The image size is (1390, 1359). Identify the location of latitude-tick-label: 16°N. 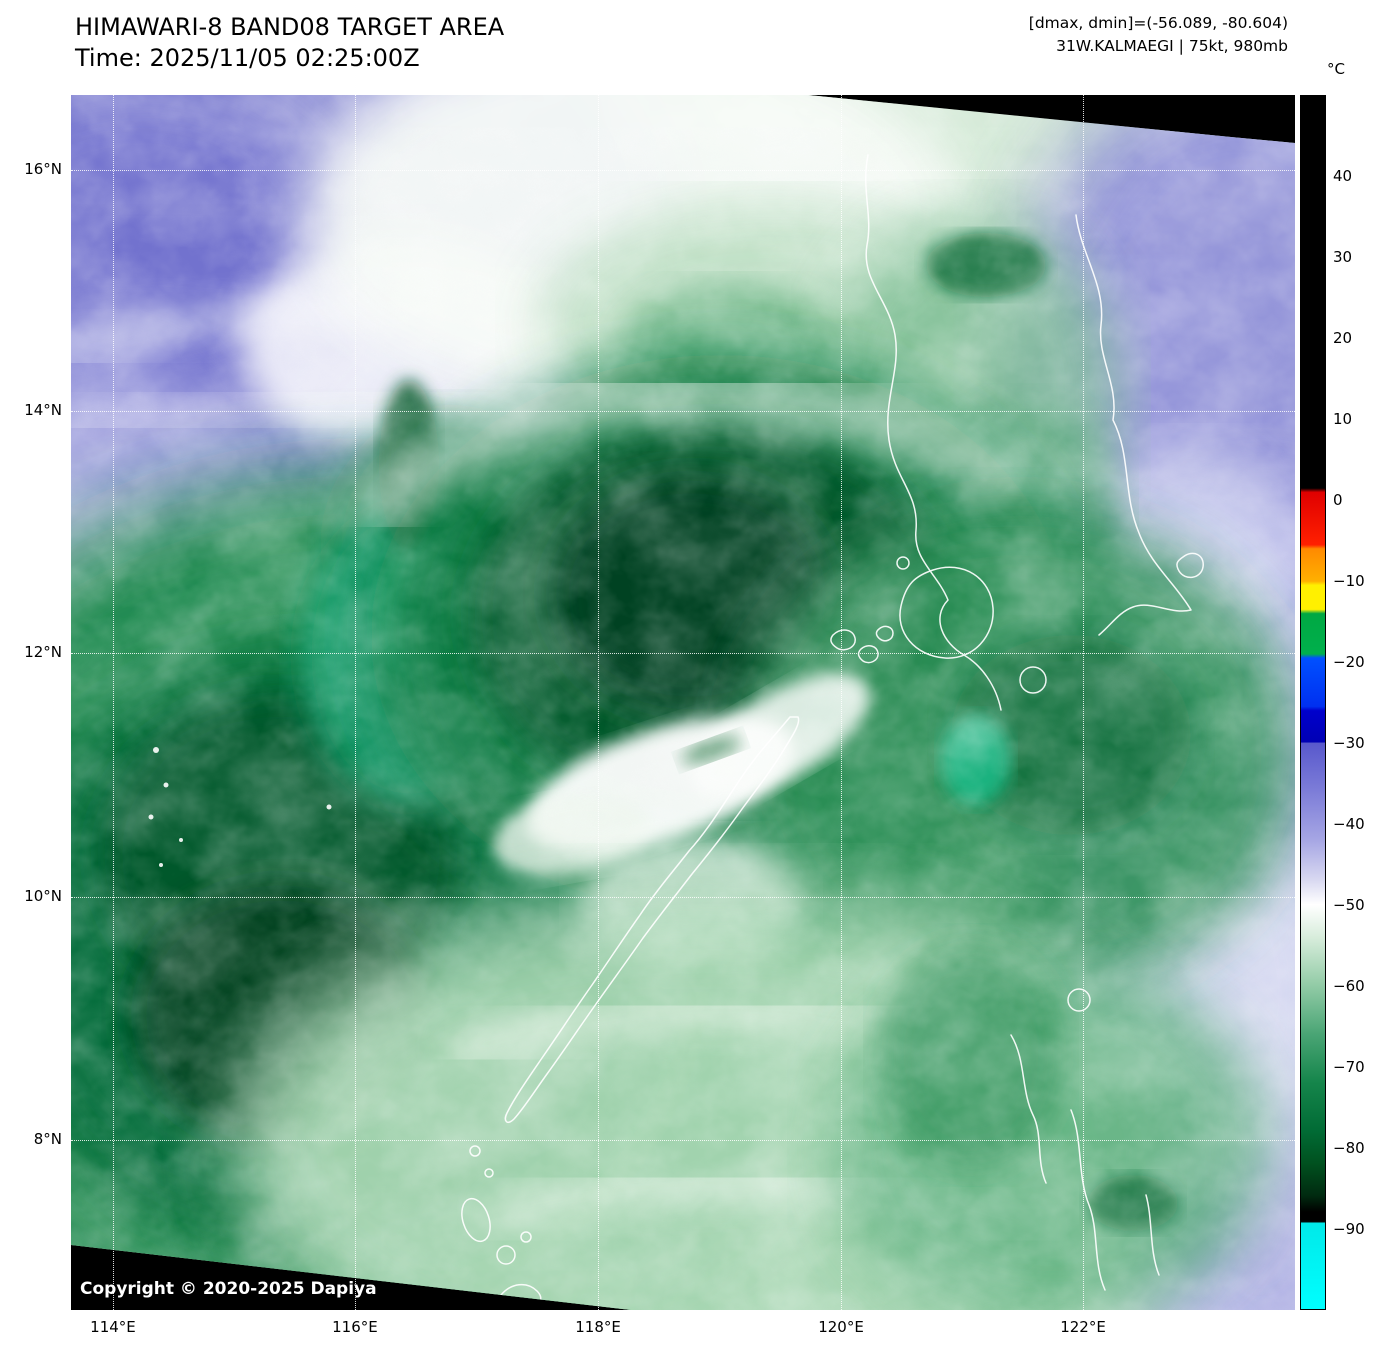
(43, 168).